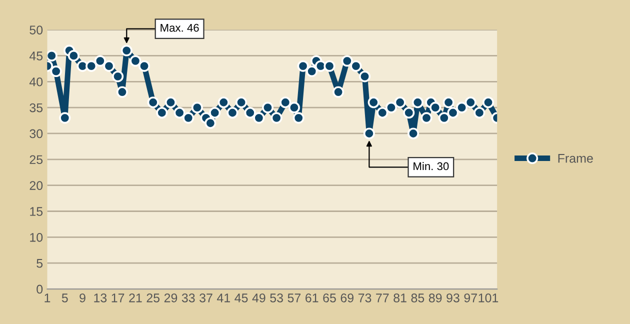  What do you see at coordinates (400, 298) in the screenshot?
I see `x-tick-label: 81` at bounding box center [400, 298].